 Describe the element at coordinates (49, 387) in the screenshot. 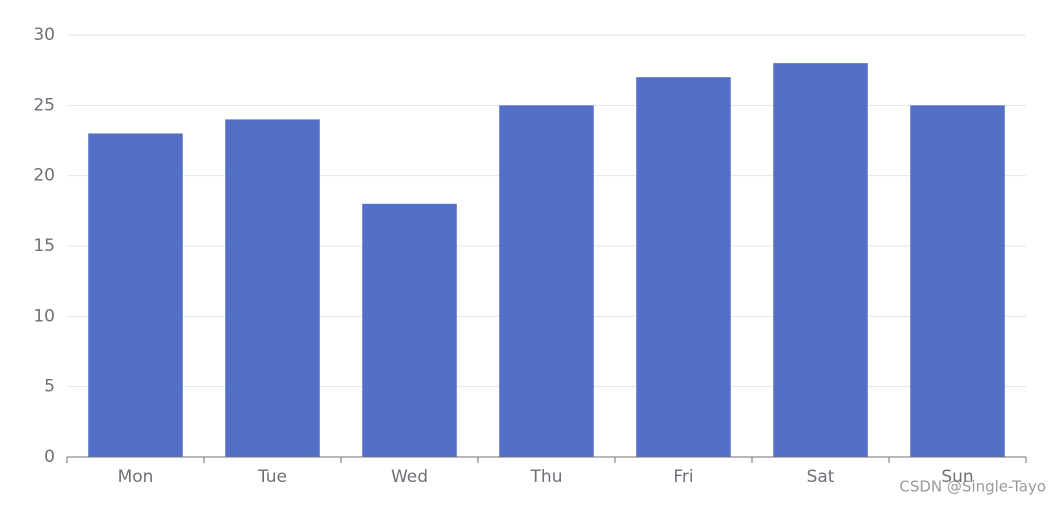

I see `y-tick-label: 5` at that location.